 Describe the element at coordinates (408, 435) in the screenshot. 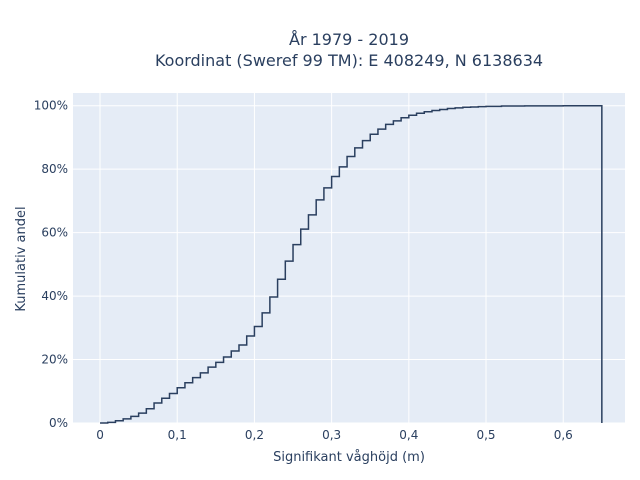

I see `x-tick-label: 0,4` at that location.